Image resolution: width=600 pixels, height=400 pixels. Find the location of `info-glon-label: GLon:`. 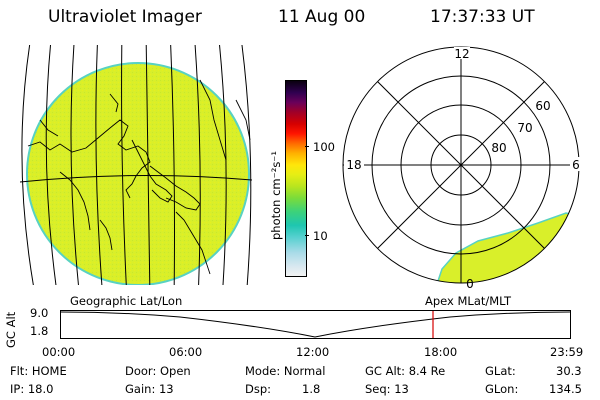

info-glon-label: GLon: is located at coordinates (502, 389).